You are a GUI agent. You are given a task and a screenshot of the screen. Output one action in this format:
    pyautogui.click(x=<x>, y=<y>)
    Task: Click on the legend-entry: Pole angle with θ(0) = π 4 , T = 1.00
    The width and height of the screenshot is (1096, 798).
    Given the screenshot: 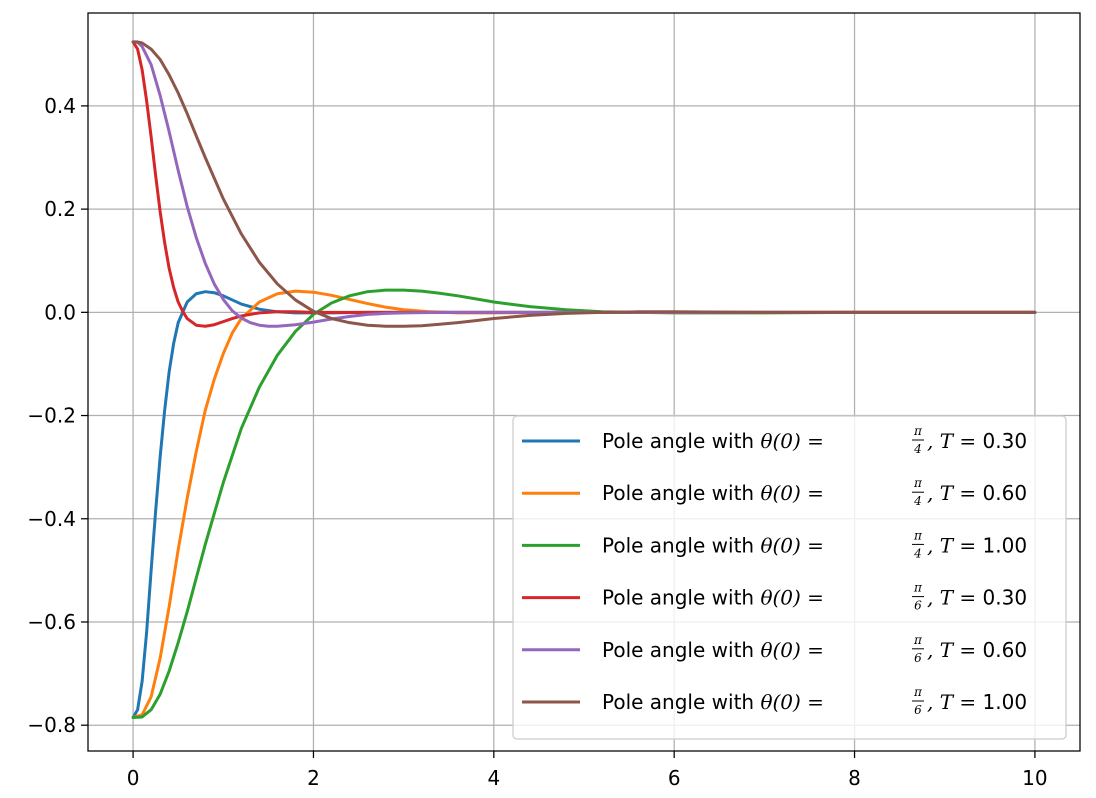 What is the action you would take?
    pyautogui.click(x=774, y=544)
    